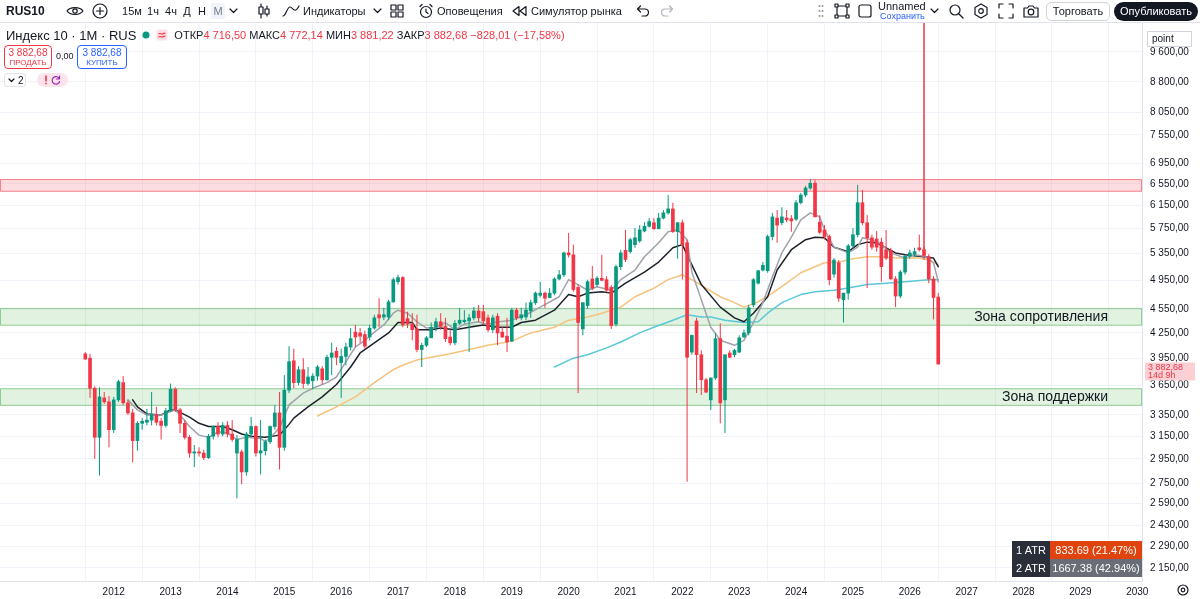  Describe the element at coordinates (1096, 568) in the screenshot. I see `annotation: 1667.38 (42.94%)` at that location.